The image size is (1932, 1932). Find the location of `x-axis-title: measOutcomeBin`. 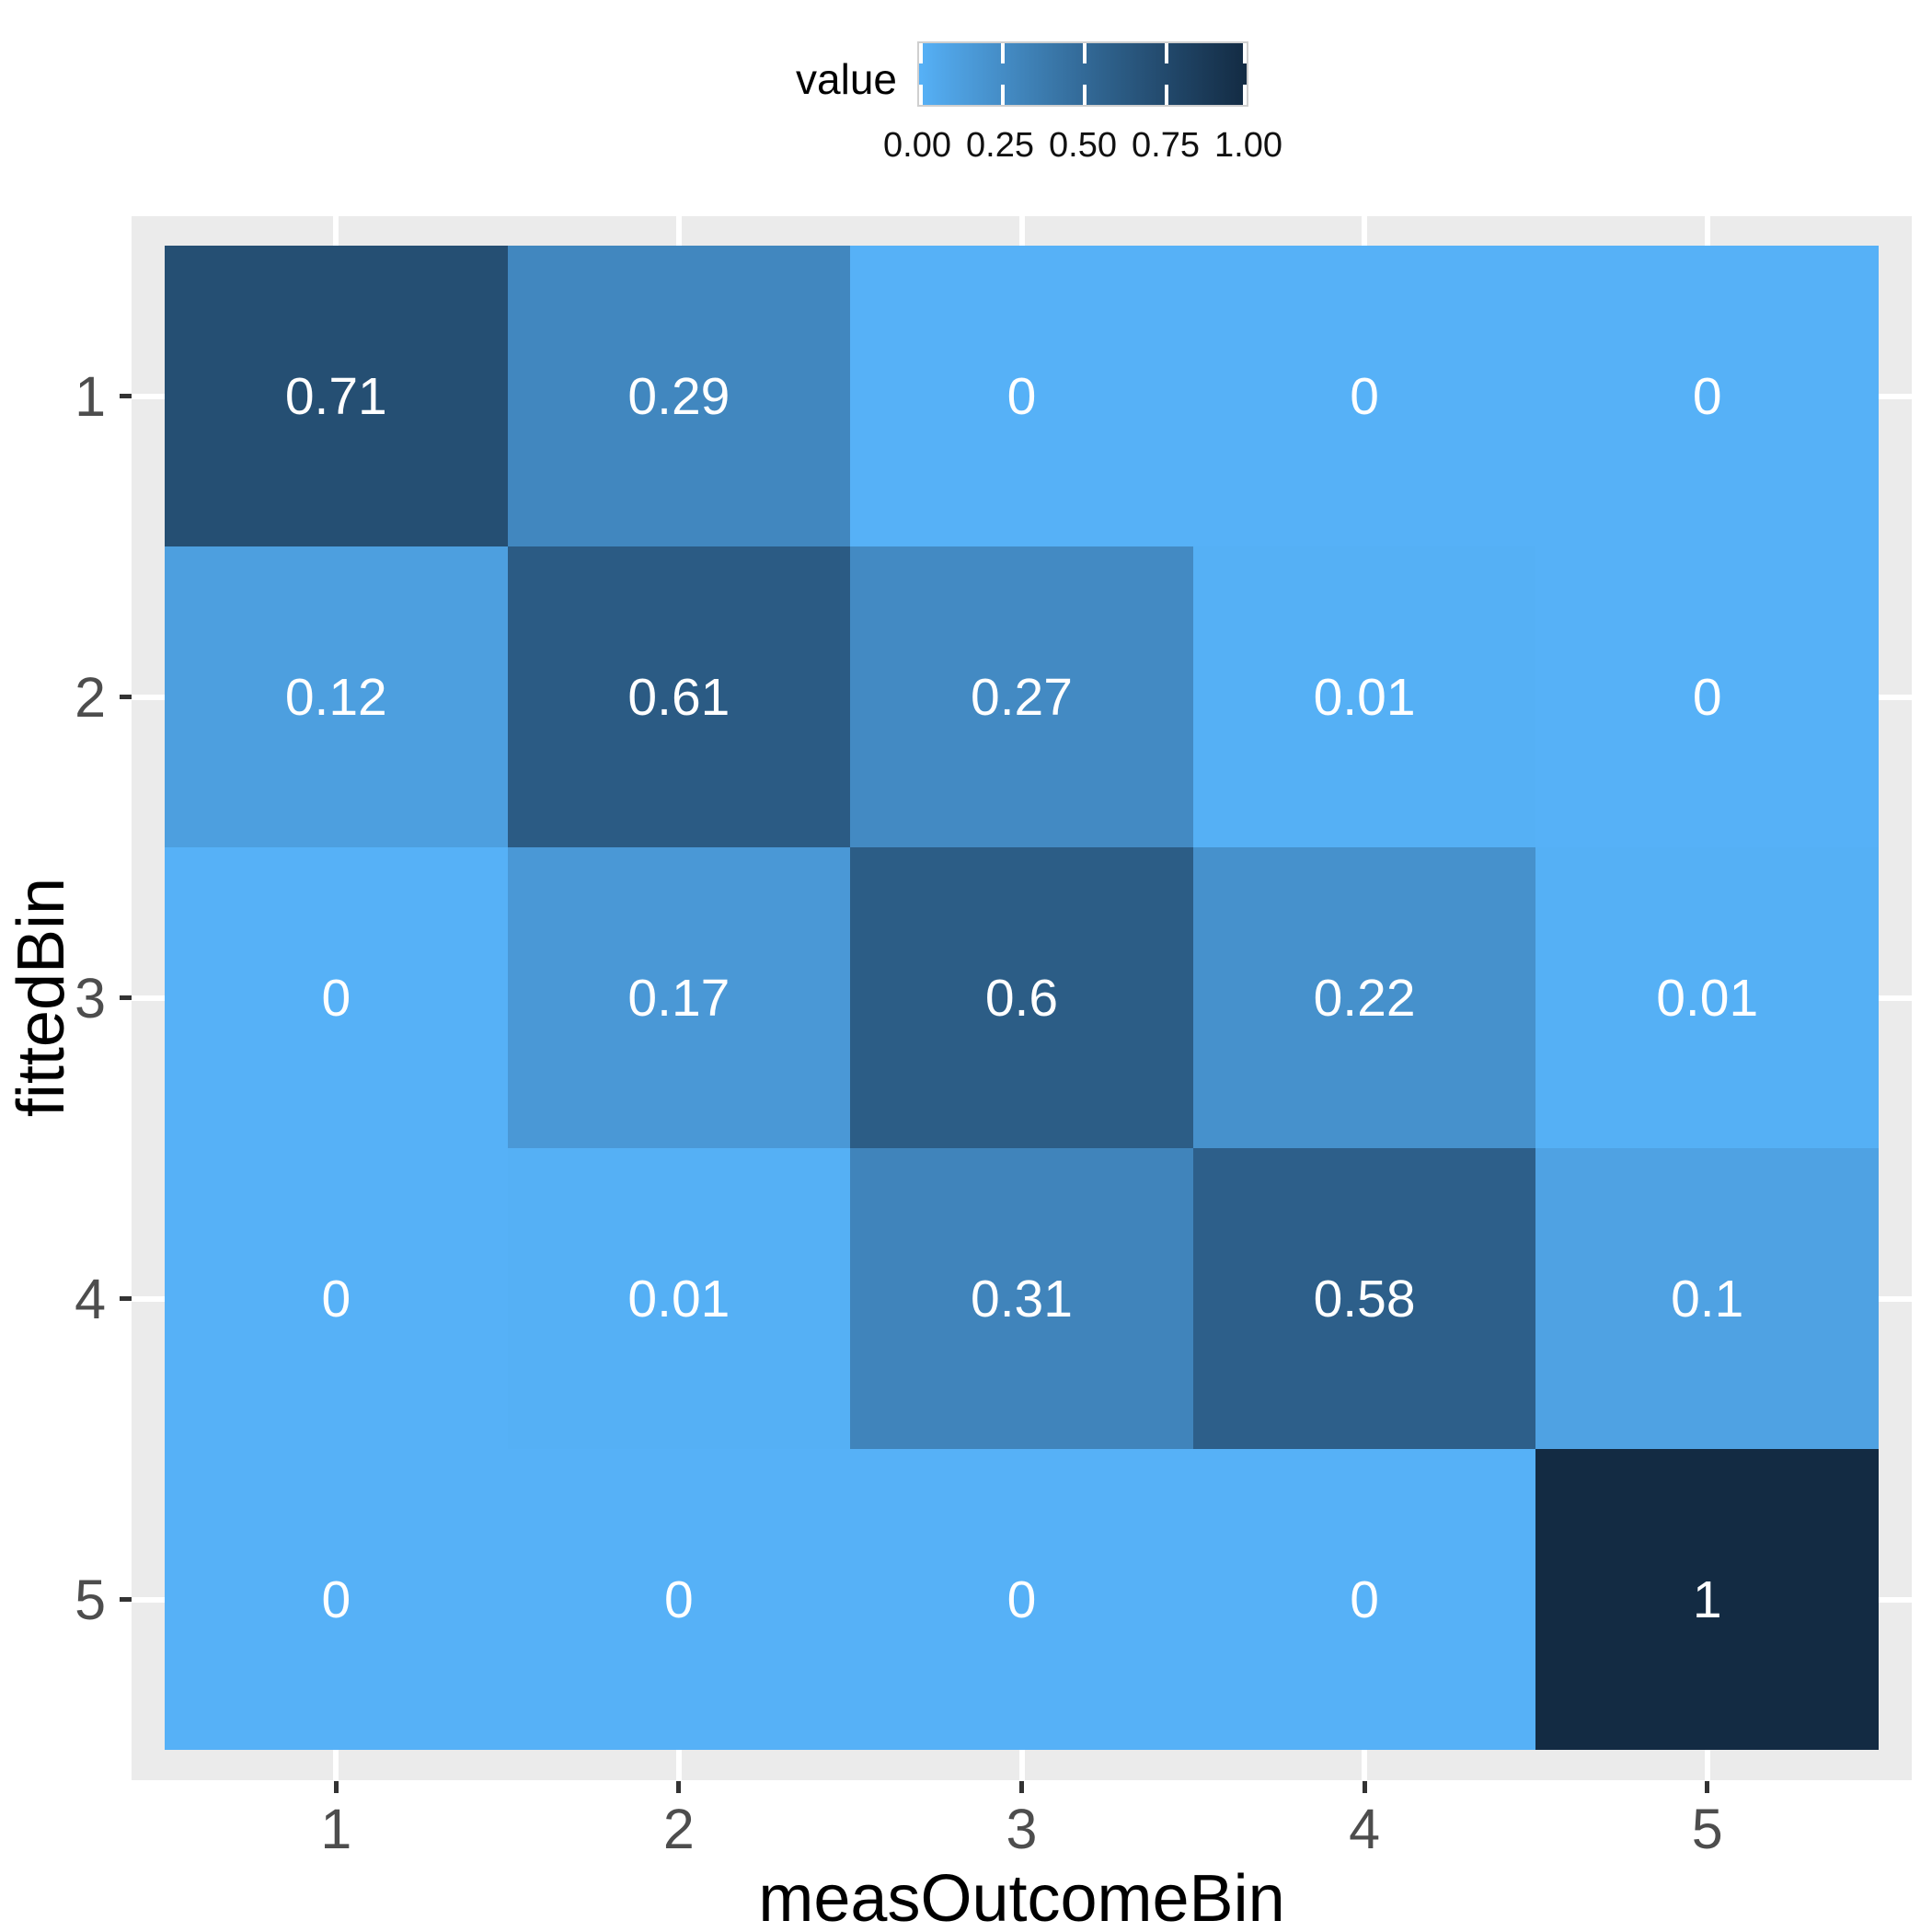

x-axis-title: measOutcomeBin is located at coordinates (1021, 1897).